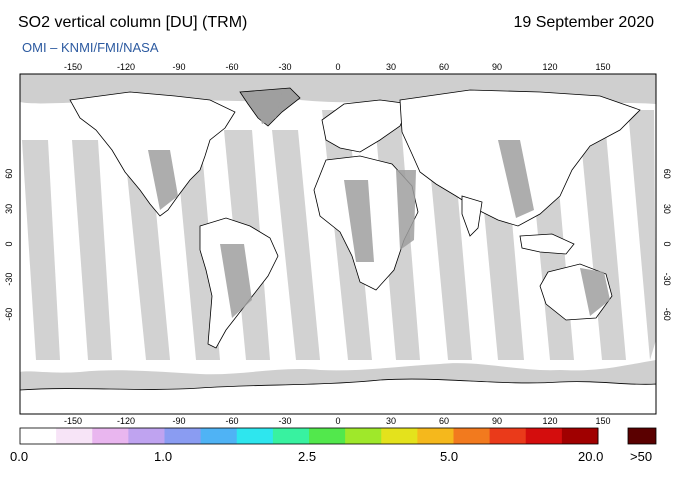  Describe the element at coordinates (337, 67) in the screenshot. I see `lon-tick-top-5: 0` at that location.